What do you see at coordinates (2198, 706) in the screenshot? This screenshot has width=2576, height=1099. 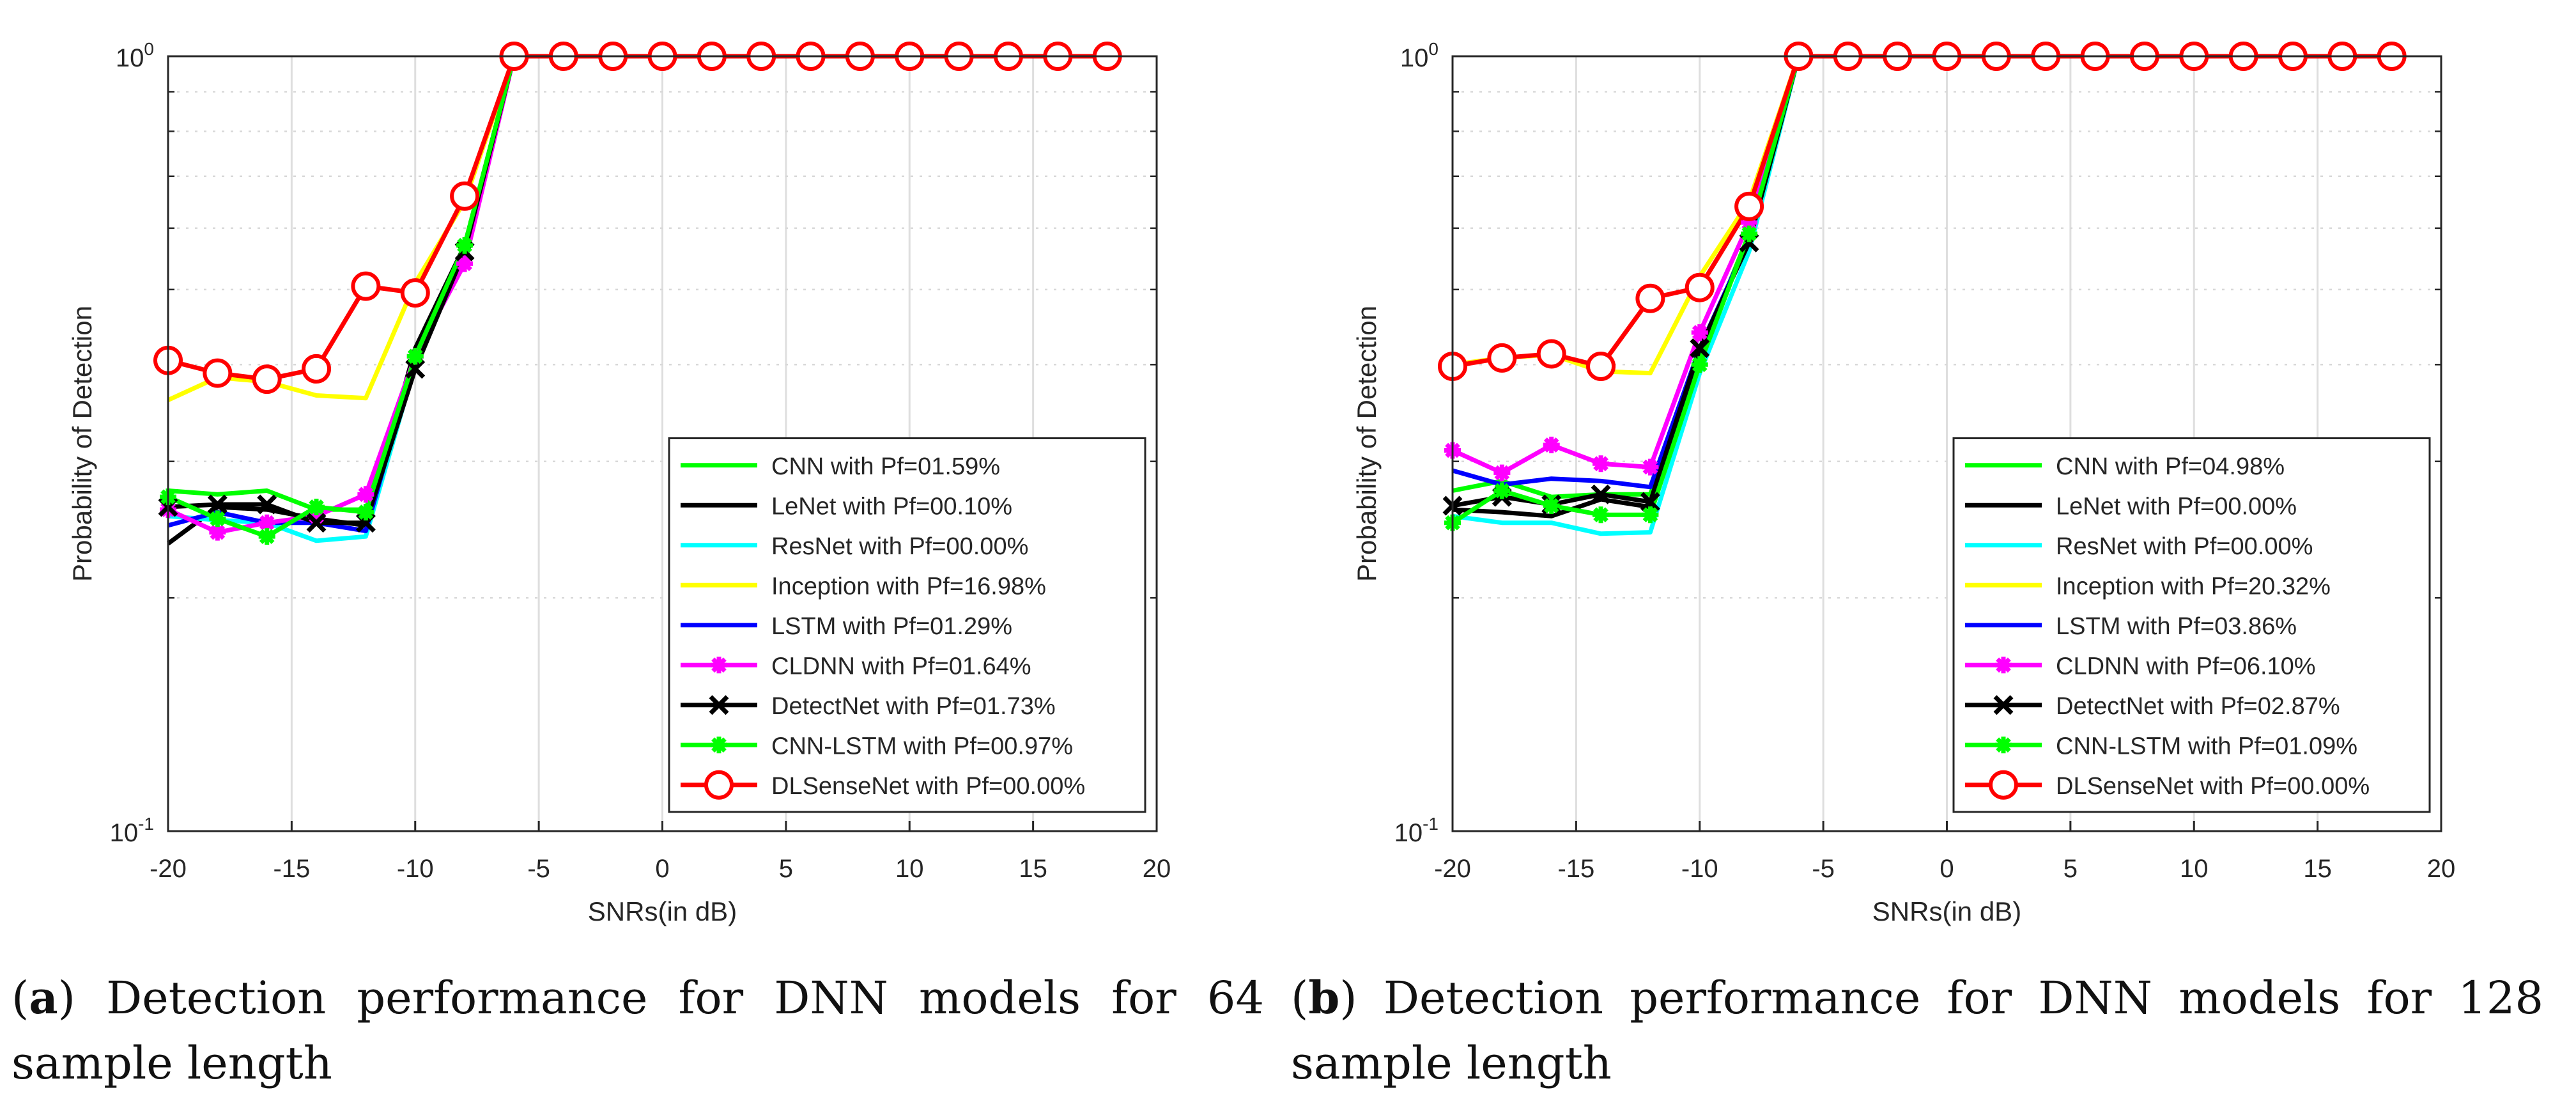 I see `legend-entry-7: DetectNet with Pf=02.87%` at bounding box center [2198, 706].